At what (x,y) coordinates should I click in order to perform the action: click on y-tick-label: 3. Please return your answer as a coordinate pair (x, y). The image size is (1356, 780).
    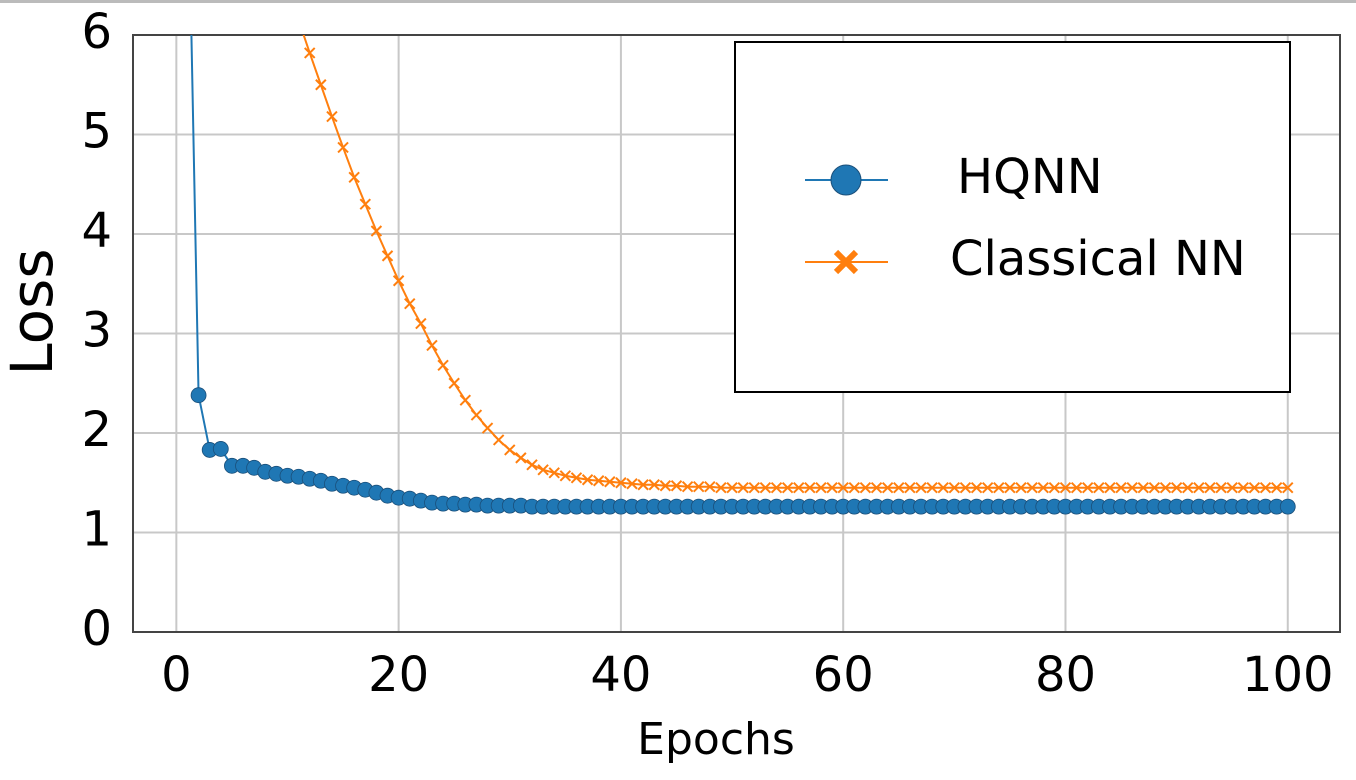
    Looking at the image, I should click on (96, 331).